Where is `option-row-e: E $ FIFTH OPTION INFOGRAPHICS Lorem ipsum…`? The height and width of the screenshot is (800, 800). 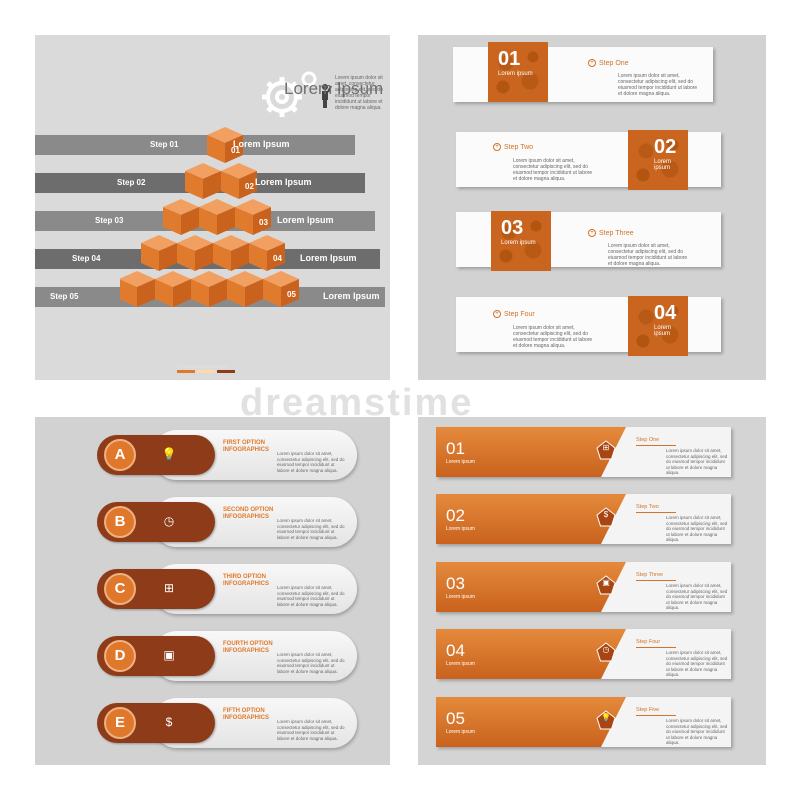 option-row-e: E $ FIFTH OPTION INFOGRAPHICS Lorem ipsum… is located at coordinates (227, 722).